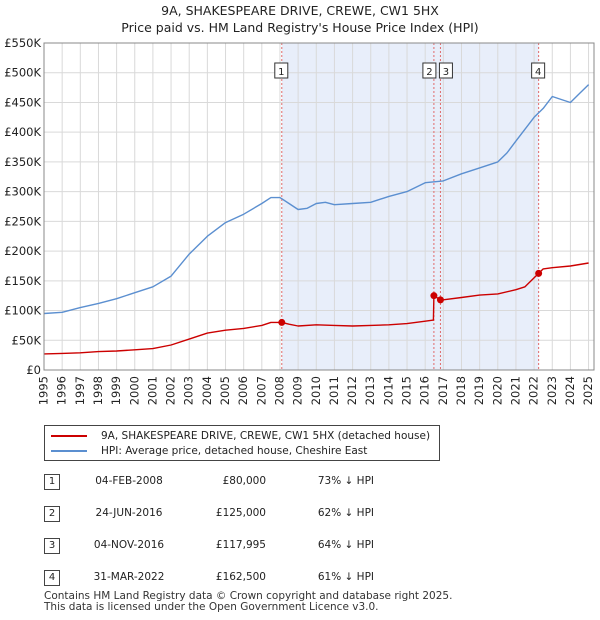 The image size is (600, 620). Describe the element at coordinates (279, 390) in the screenshot. I see `x-tick-label: 2008` at that location.